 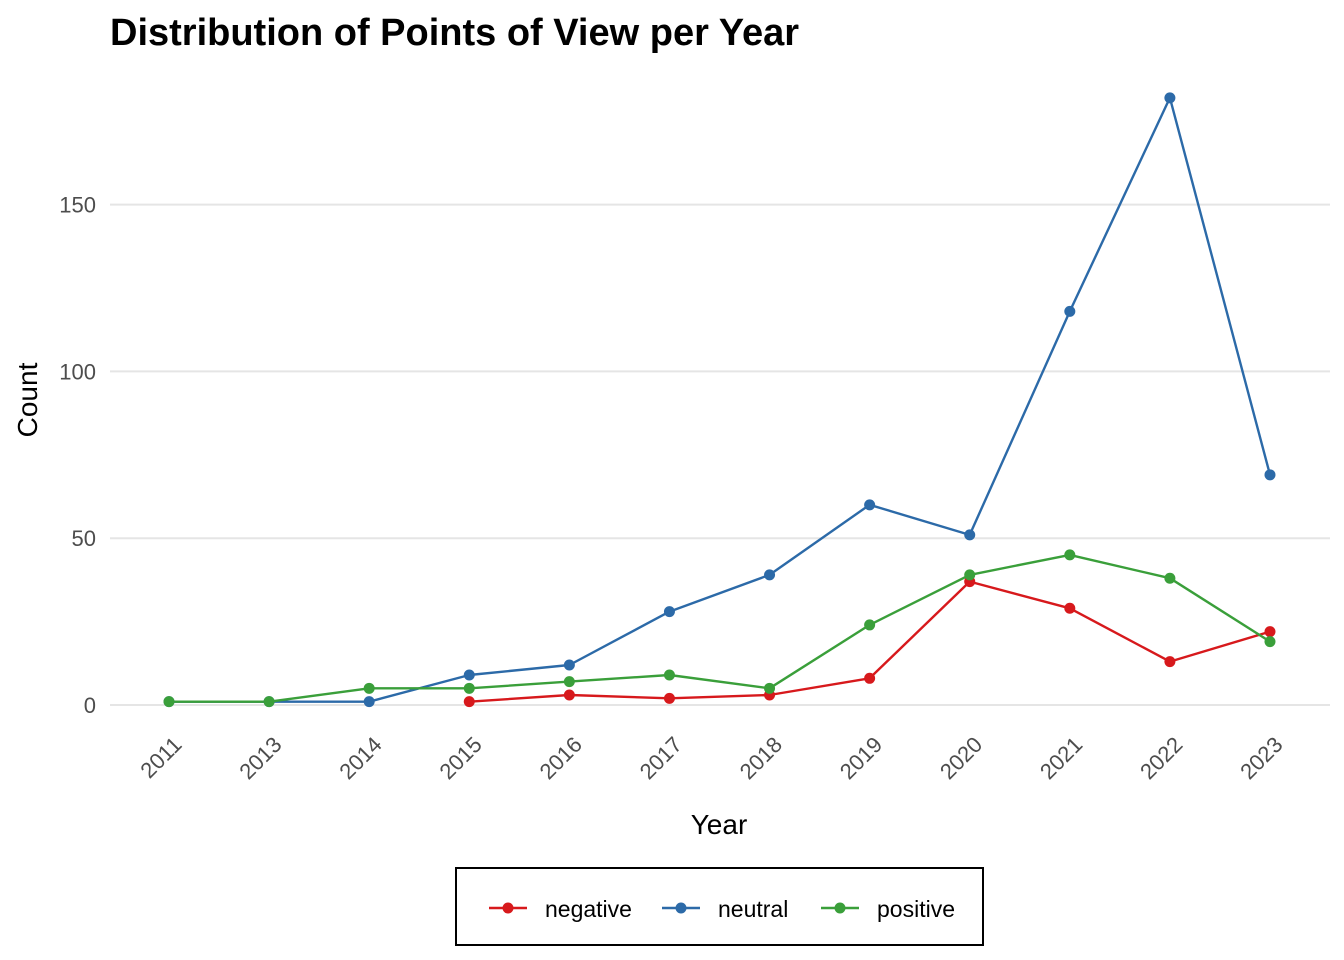 What do you see at coordinates (77, 371) in the screenshot?
I see `y-tick-label: 100` at bounding box center [77, 371].